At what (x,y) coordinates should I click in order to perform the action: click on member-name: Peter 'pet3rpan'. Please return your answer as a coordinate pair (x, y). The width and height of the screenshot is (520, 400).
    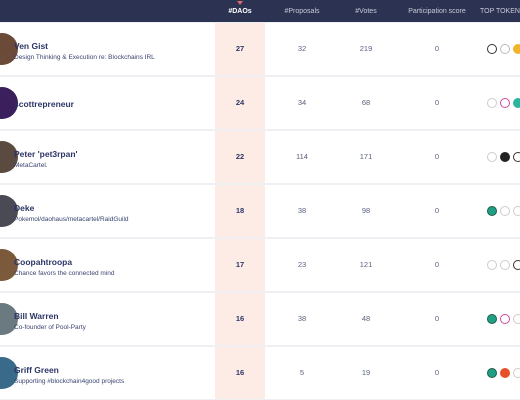
    Looking at the image, I should click on (46, 154).